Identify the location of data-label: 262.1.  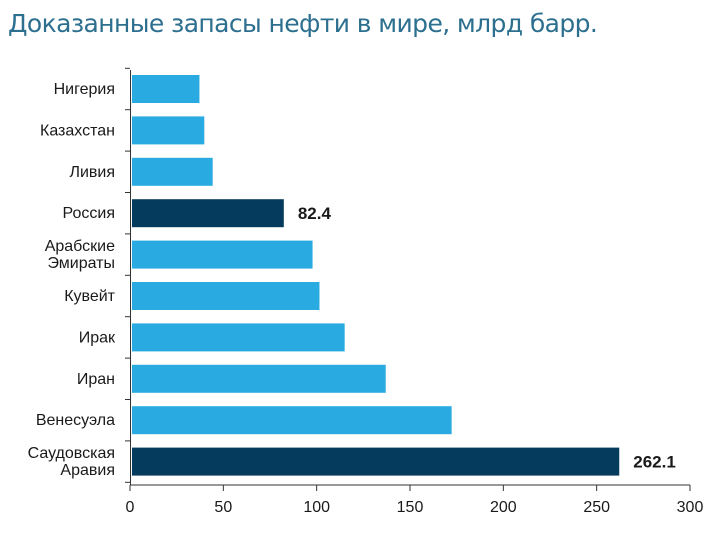
(654, 462).